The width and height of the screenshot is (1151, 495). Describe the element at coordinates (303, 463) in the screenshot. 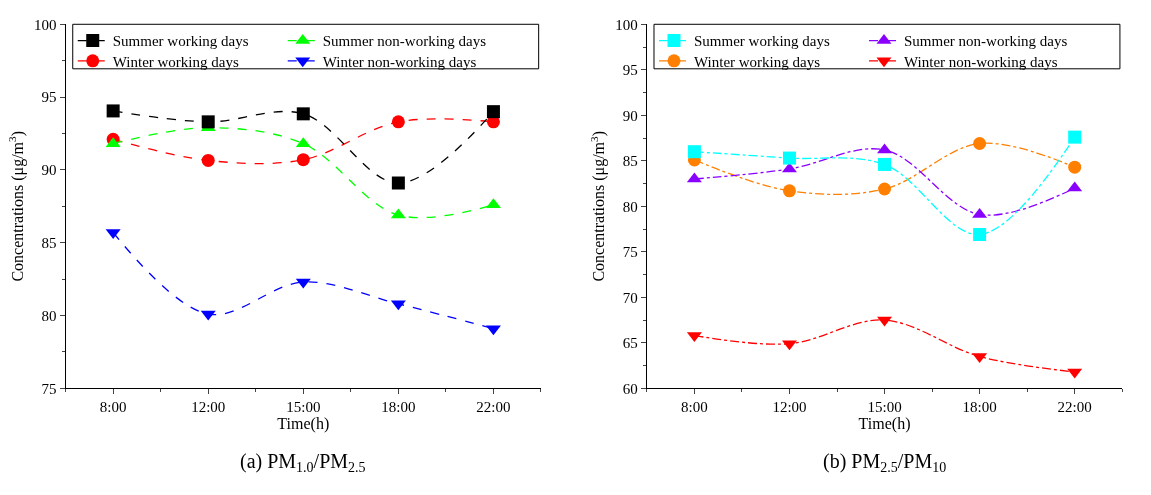

I see `text: (a) PM$_{1.0}$/PM$_{2.5}$` at that location.